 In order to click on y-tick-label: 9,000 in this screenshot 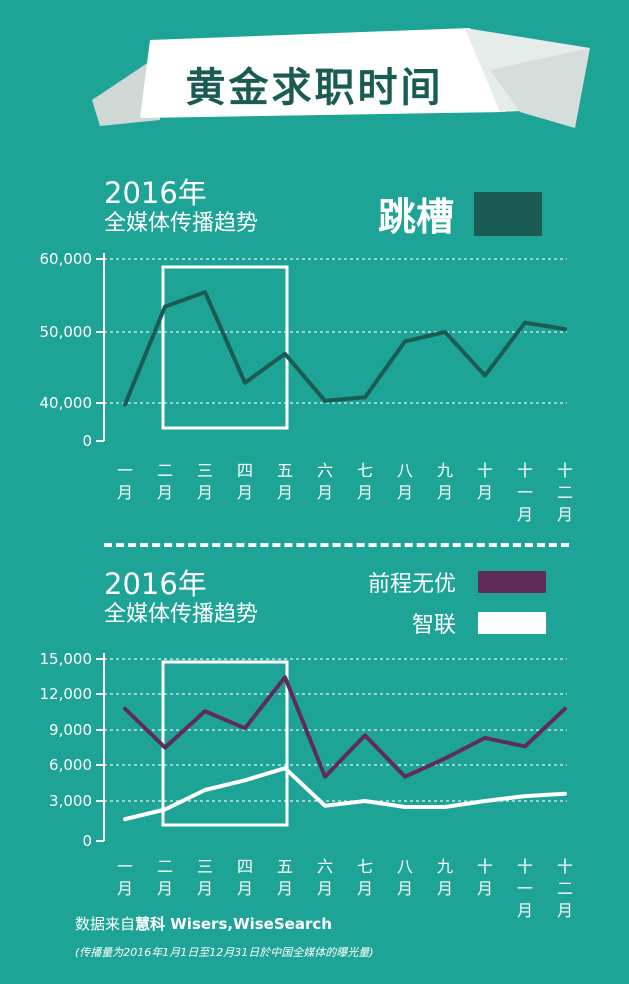, I will do `click(70, 730)`.